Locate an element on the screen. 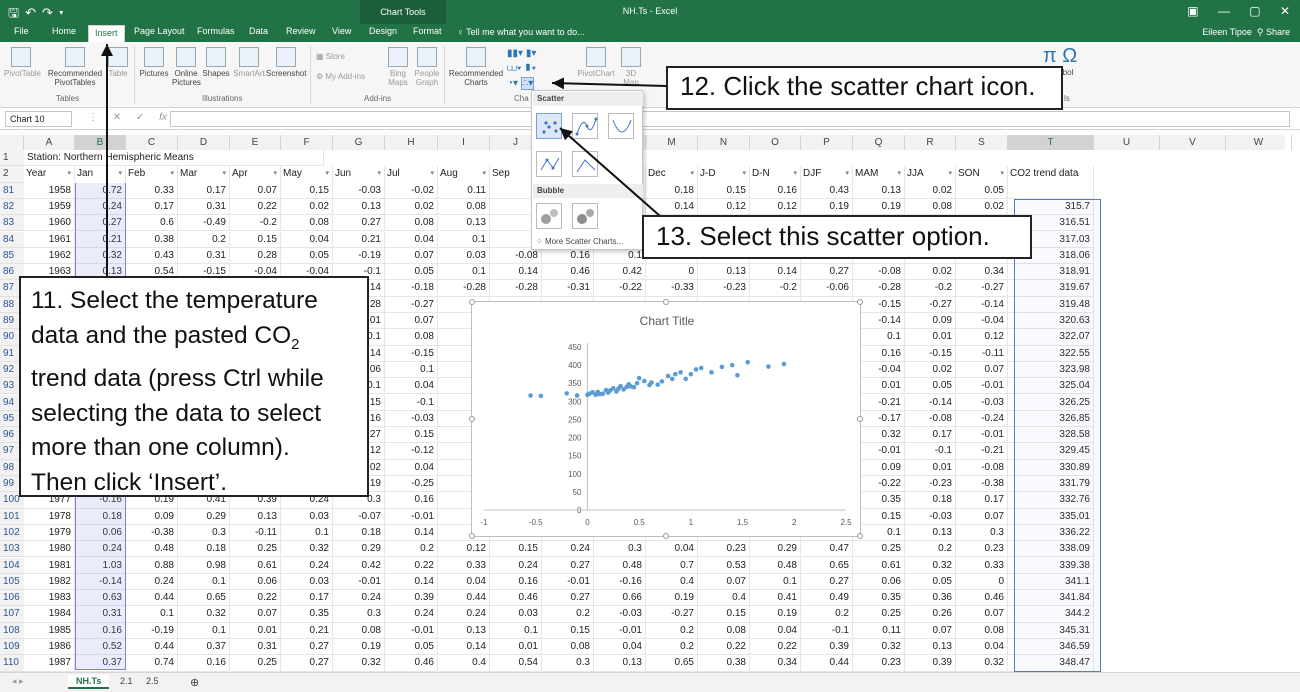  table-cell: -0.03 is located at coordinates (982, 402).